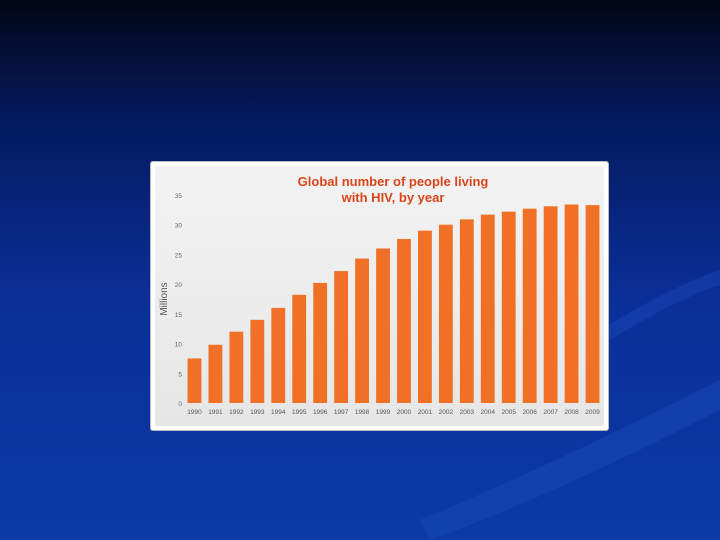 The height and width of the screenshot is (540, 720). Describe the element at coordinates (320, 412) in the screenshot. I see `x-tick-label: 1996` at that location.